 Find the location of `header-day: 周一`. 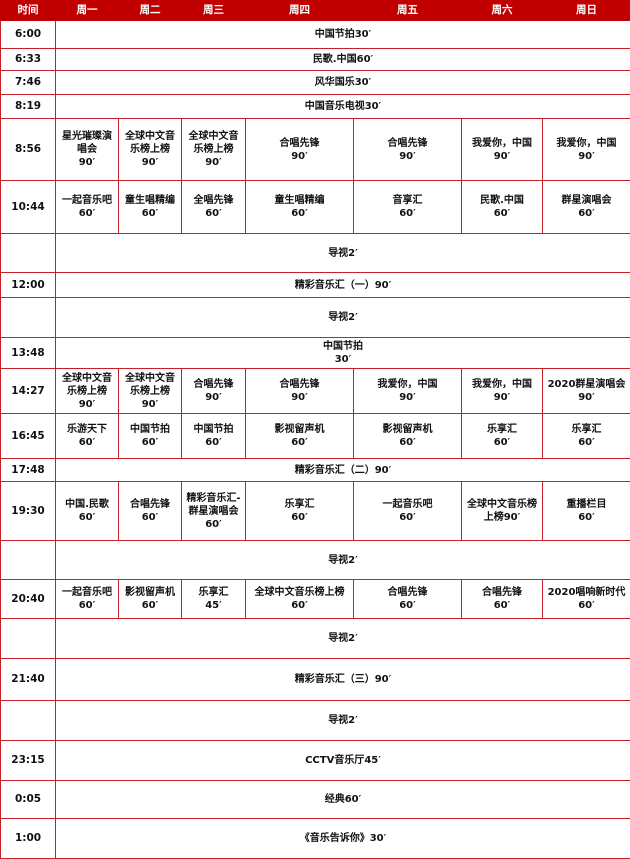

header-day: 周一 is located at coordinates (87, 11).